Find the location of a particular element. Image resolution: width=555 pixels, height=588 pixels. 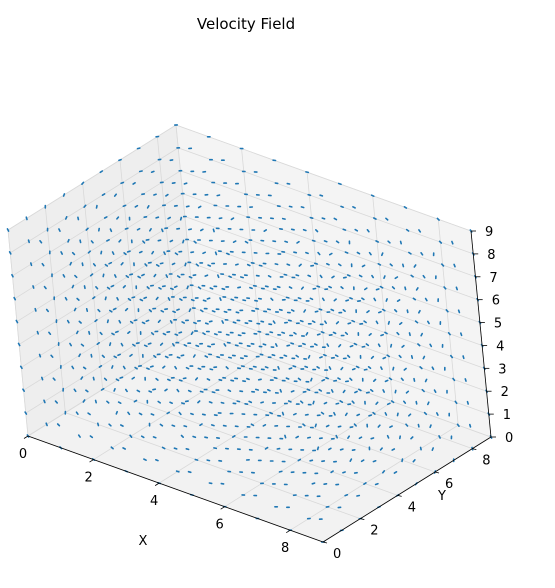

y-tick-label: 0 is located at coordinates (337, 554).